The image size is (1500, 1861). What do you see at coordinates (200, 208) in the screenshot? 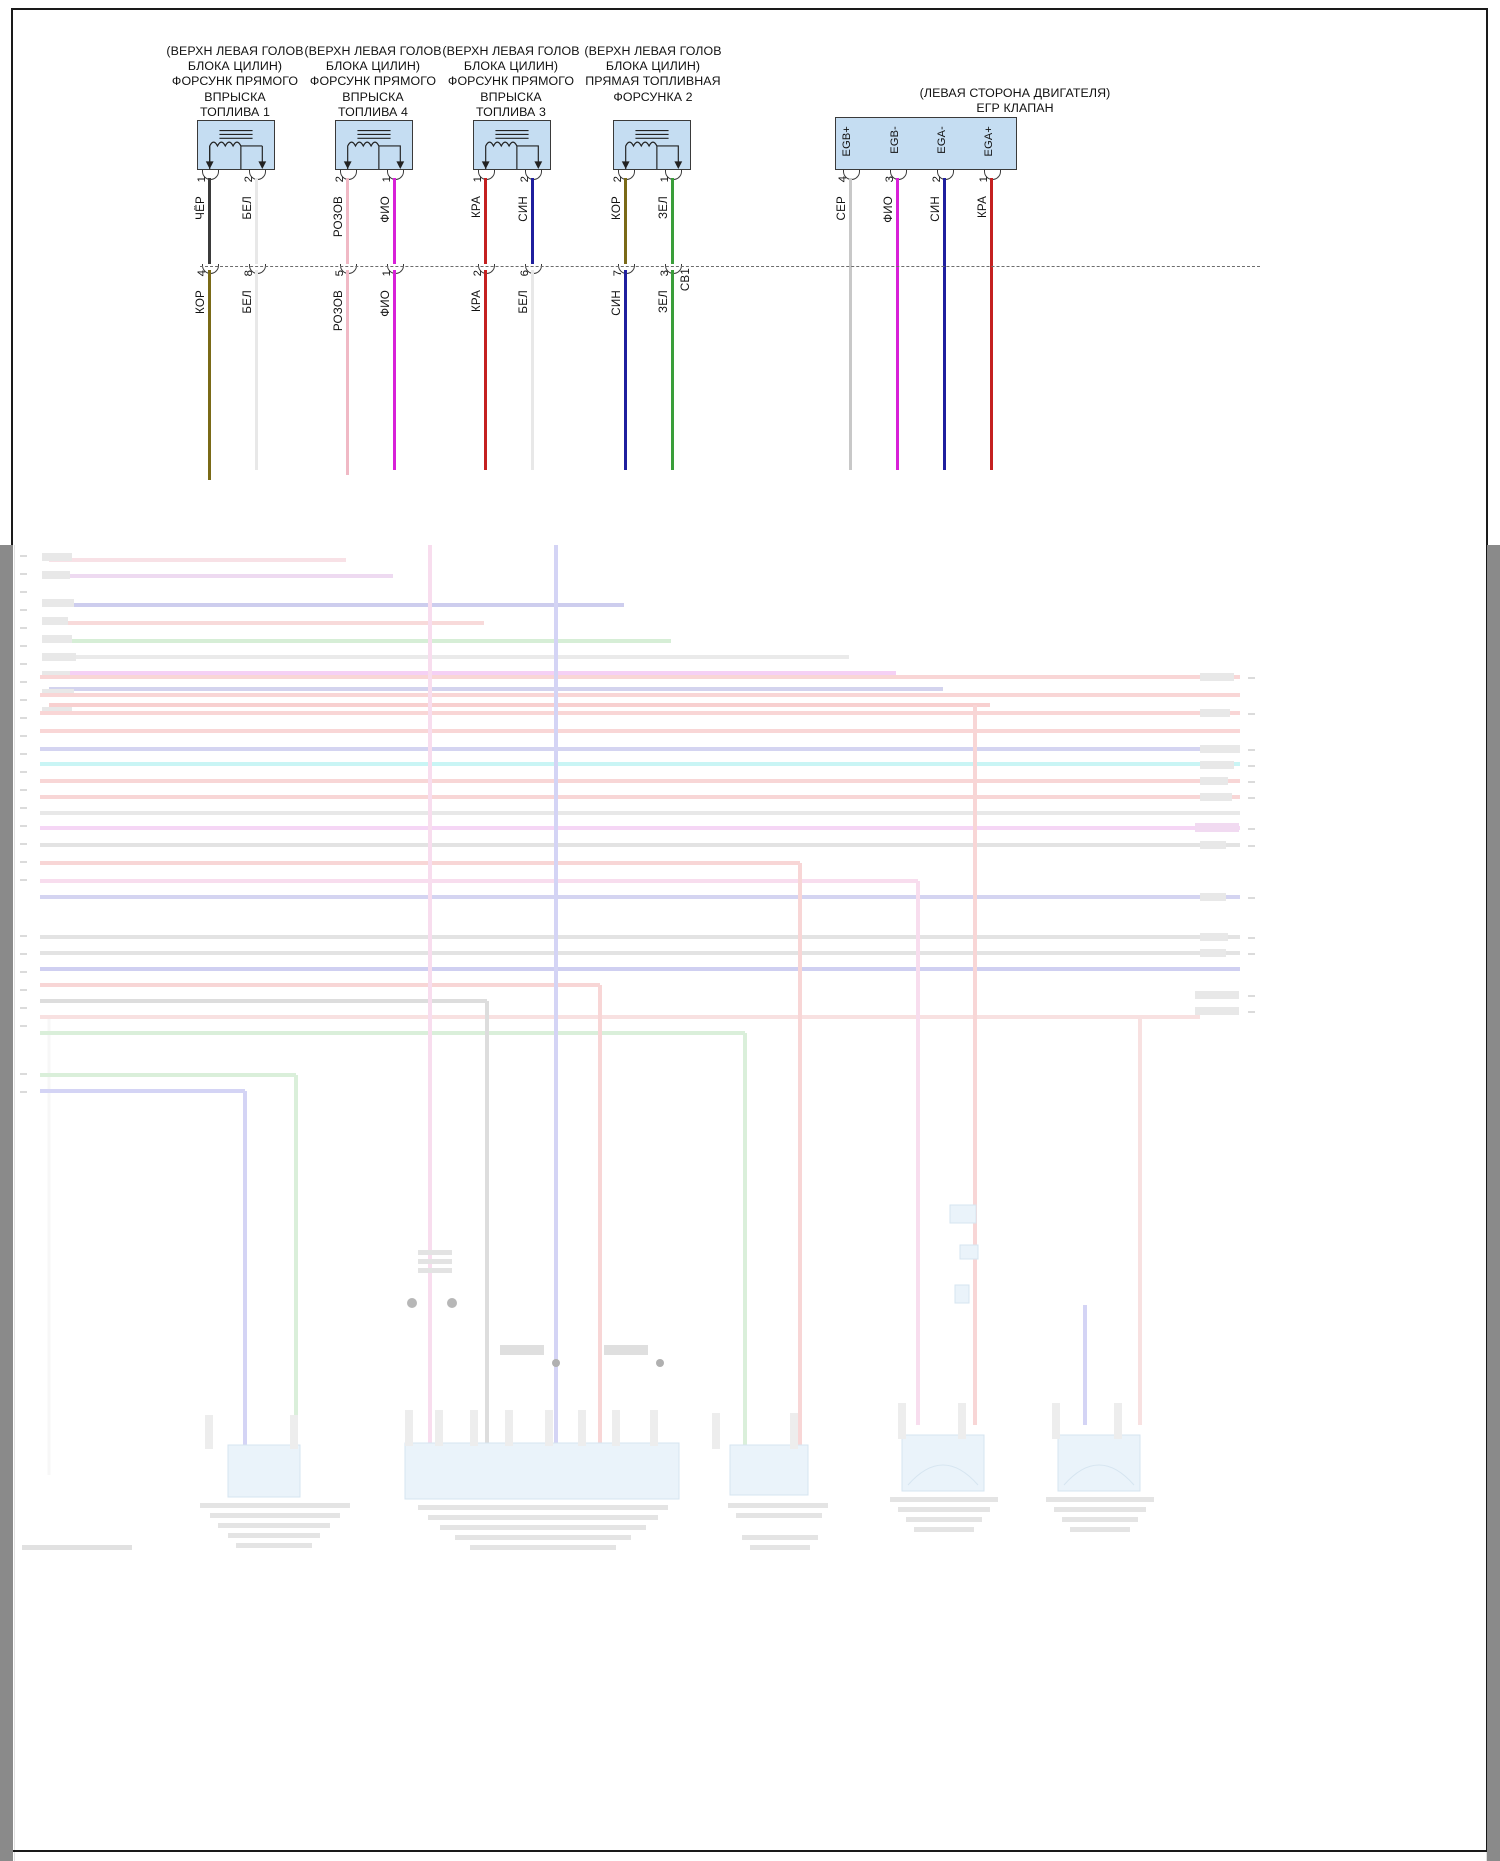
I see `wire-color-label: ЧЁР` at bounding box center [200, 208].